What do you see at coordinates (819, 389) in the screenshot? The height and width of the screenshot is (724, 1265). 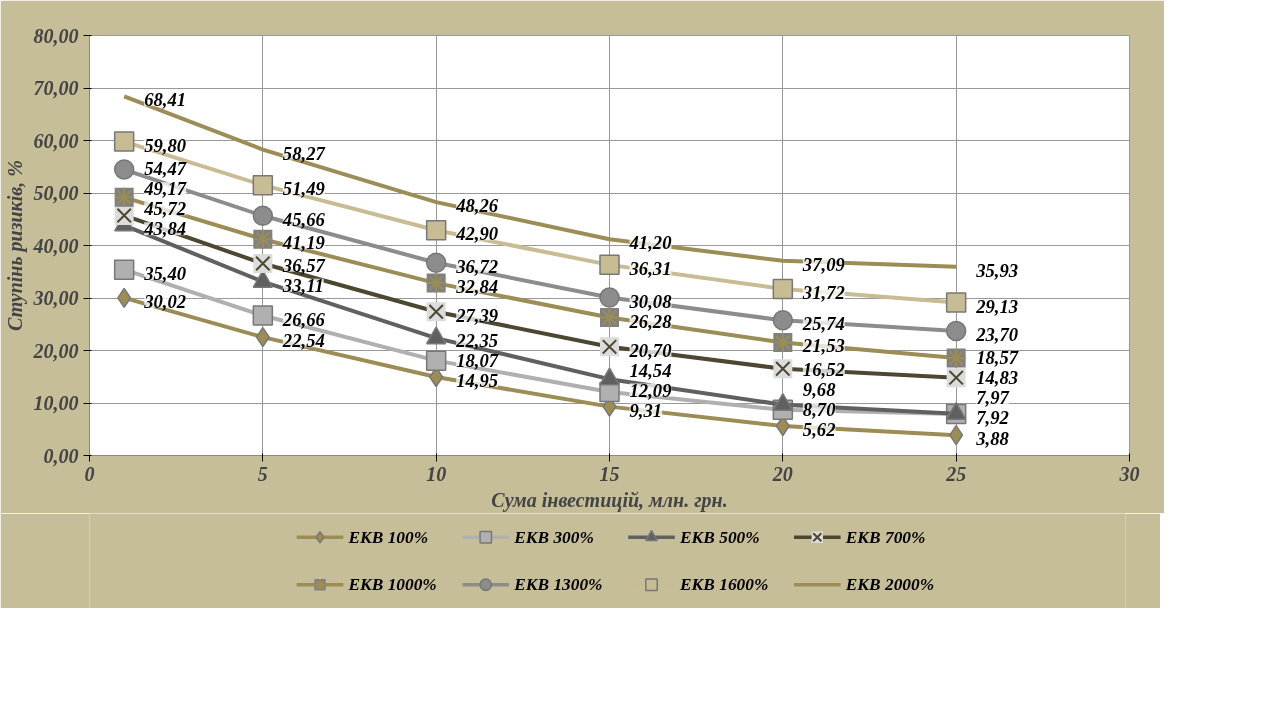 I see `data-label: 9,68` at bounding box center [819, 389].